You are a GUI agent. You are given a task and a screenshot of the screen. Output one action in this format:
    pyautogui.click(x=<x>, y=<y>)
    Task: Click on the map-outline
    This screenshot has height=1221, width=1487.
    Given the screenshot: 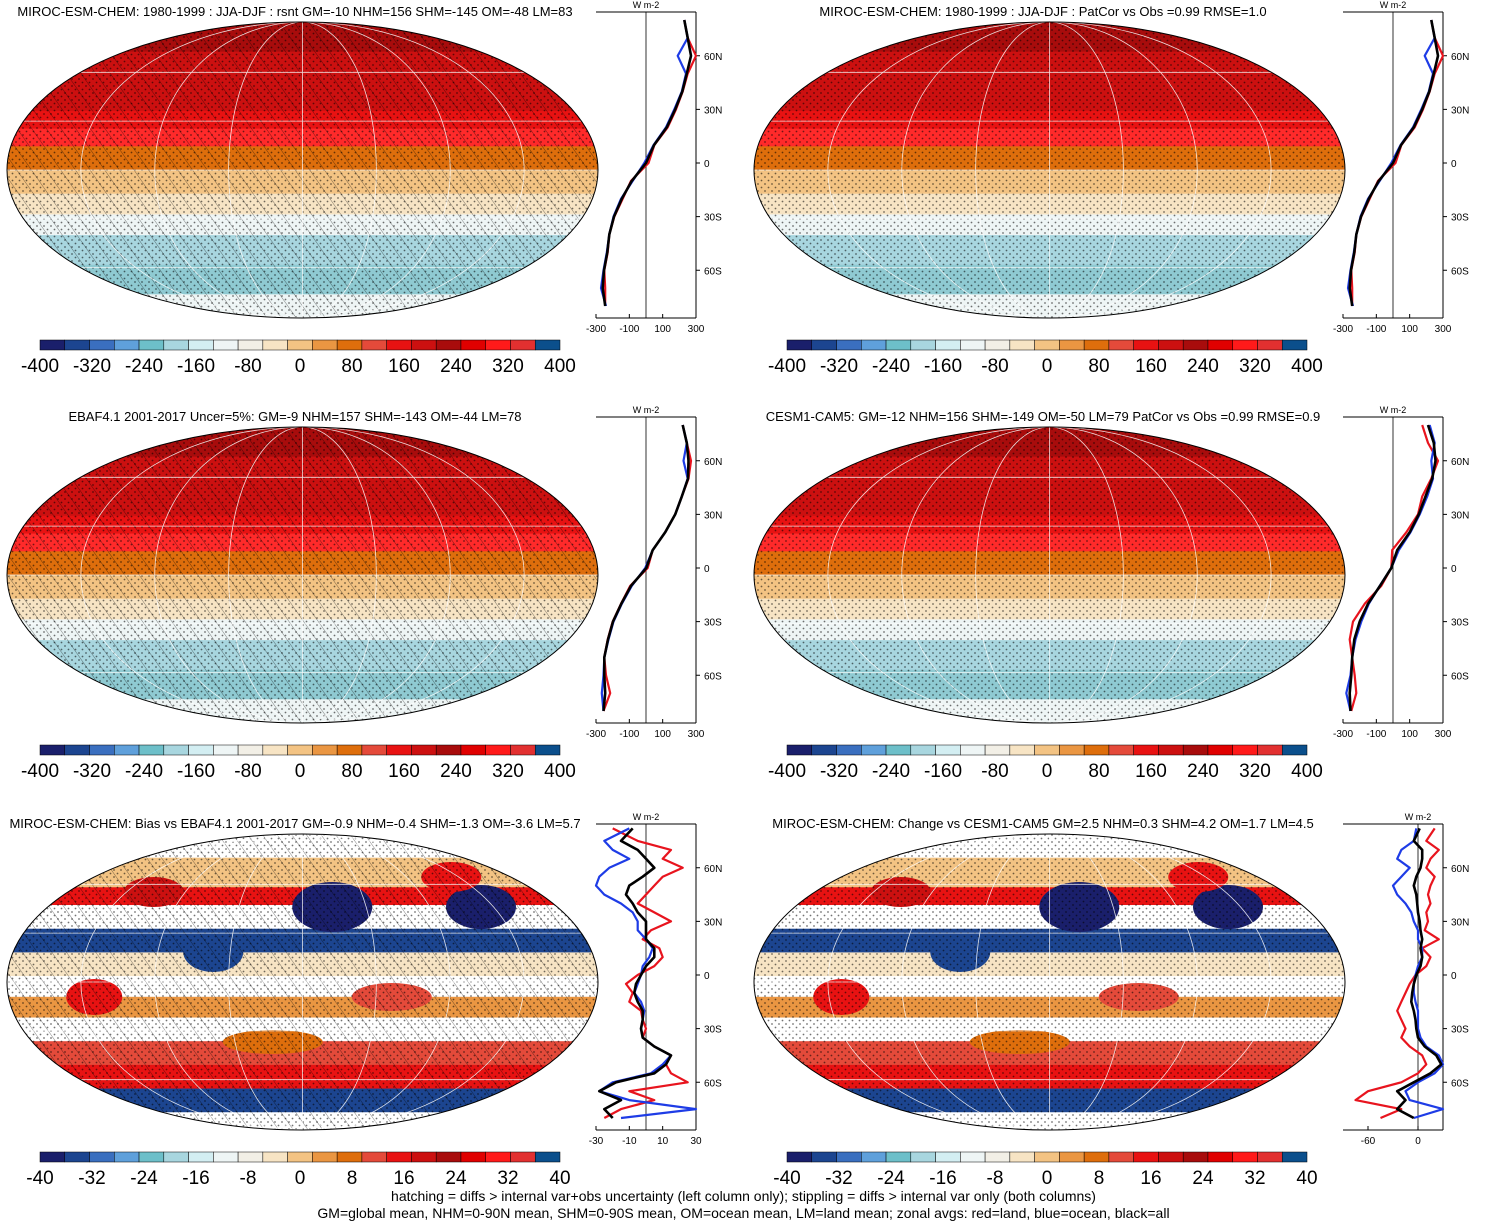 What is the action you would take?
    pyautogui.click(x=302, y=575)
    